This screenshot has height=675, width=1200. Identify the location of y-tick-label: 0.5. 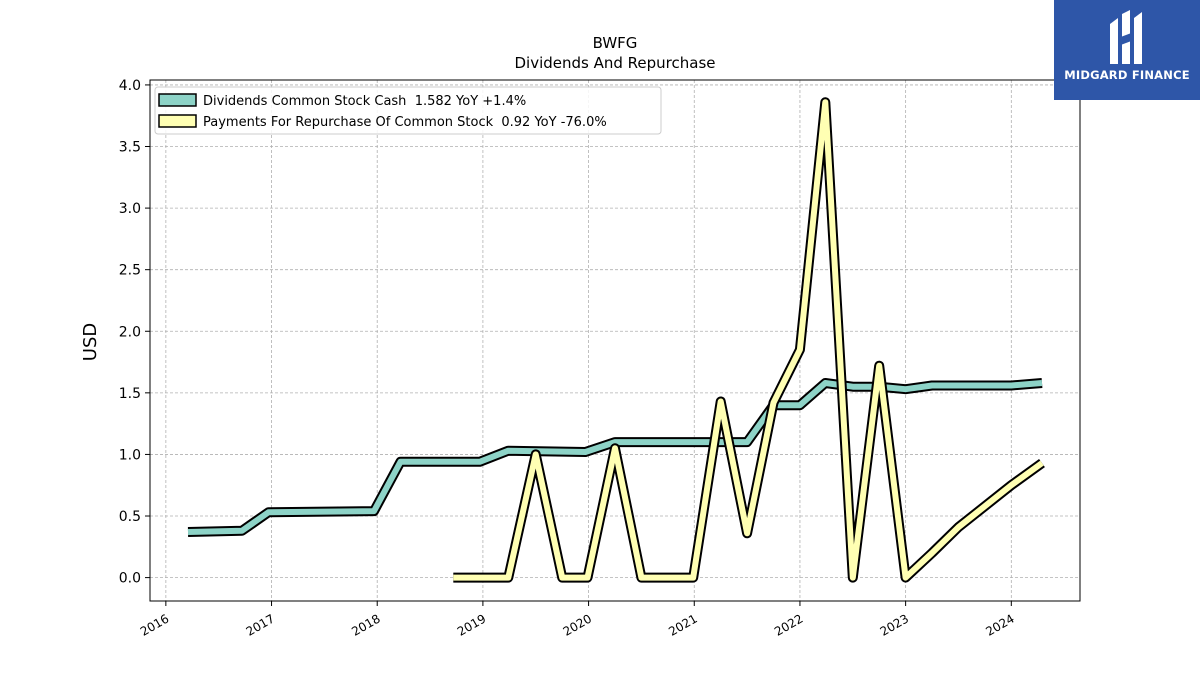
(130, 517).